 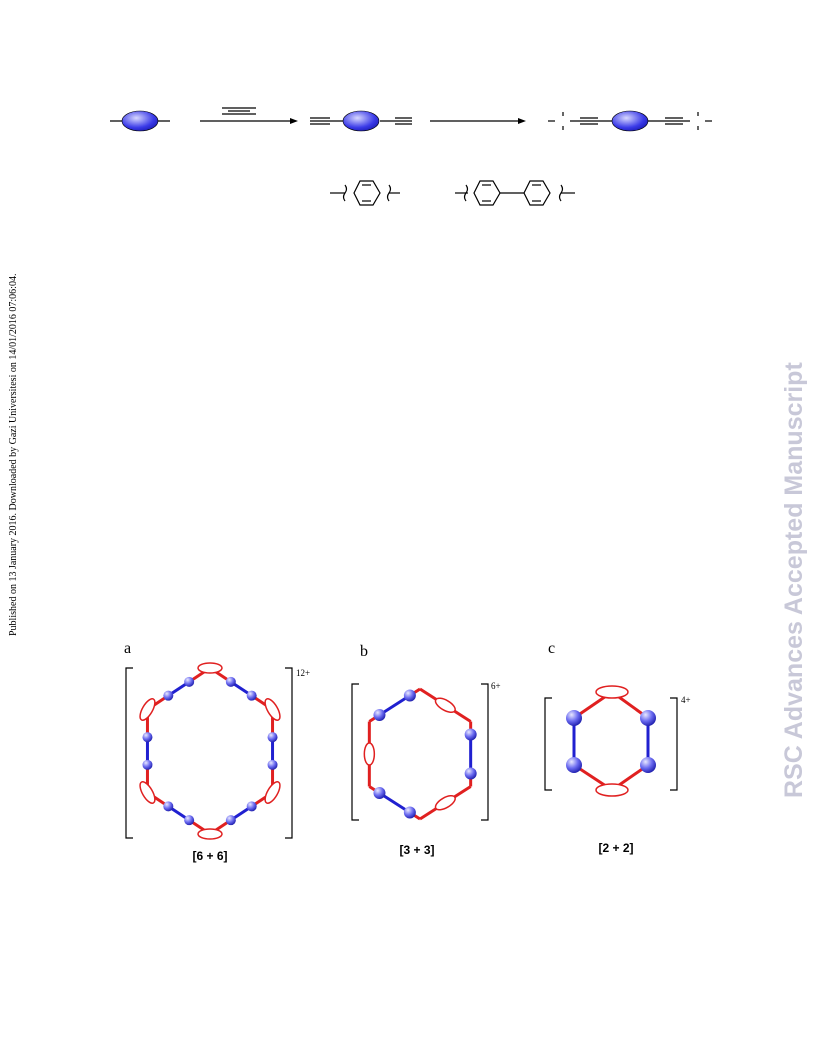 What do you see at coordinates (209, 856) in the screenshot?
I see `caption: [6 + 6]` at bounding box center [209, 856].